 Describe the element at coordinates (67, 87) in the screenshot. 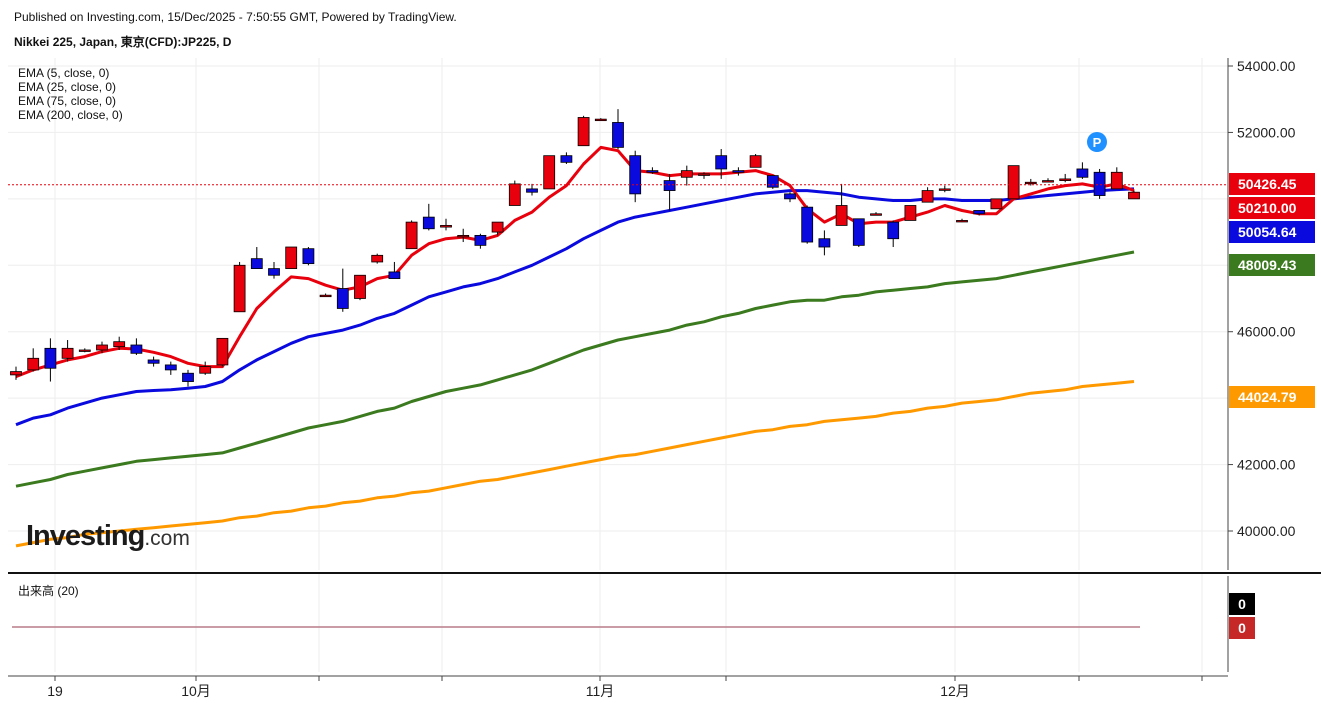

I see `legend-ema25: EMA (25, close, 0)` at that location.